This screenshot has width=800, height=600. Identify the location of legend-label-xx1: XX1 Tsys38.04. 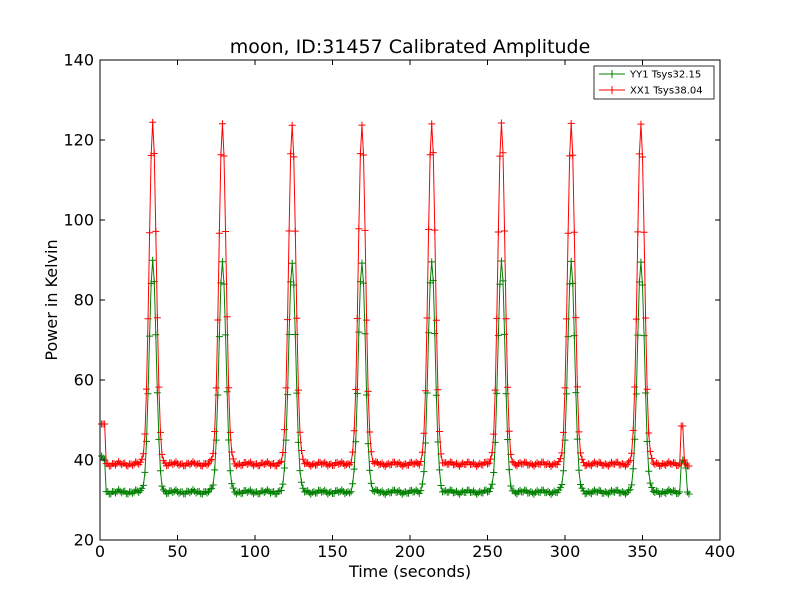
(666, 91).